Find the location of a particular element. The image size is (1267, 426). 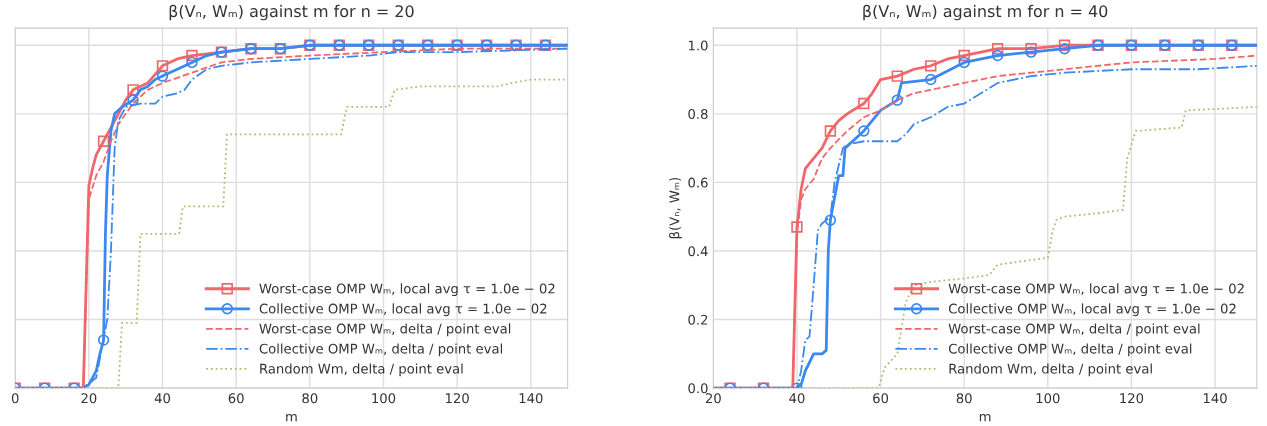

chart-title: β(Vₙ, Wₘ) against m for n = 40 is located at coordinates (985, 12).